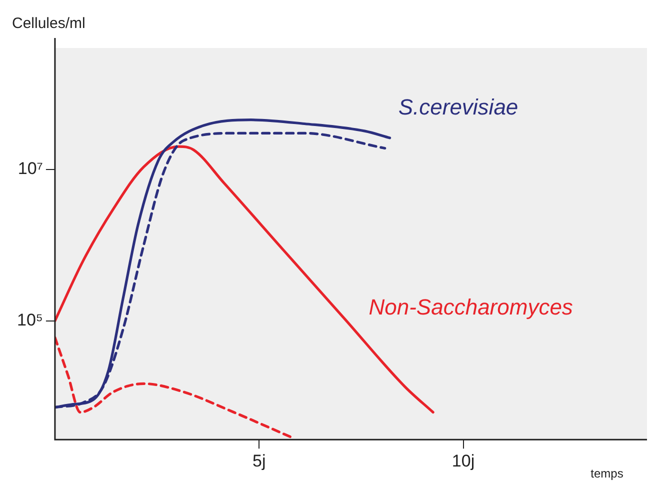 The image size is (665, 489). I want to click on series-label: S.cerevisiae, so click(458, 107).